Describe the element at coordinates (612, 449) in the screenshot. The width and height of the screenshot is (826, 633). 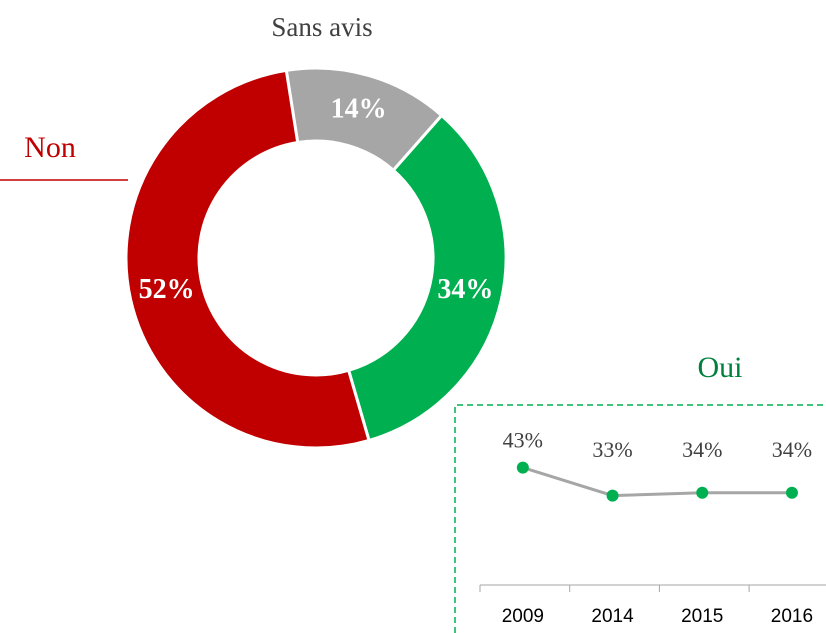
I see `point-label: 33%` at that location.